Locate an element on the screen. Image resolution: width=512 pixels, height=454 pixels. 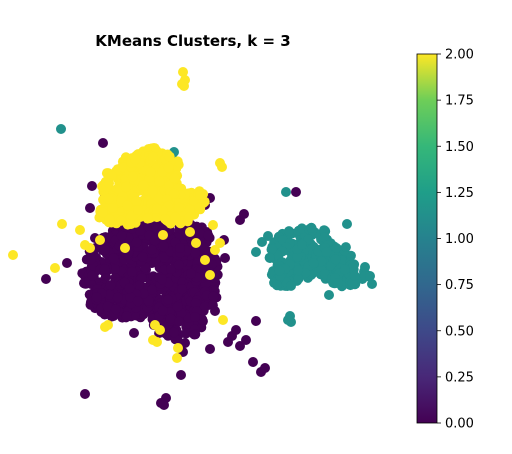
colorbar-tick-label: 0.50 is located at coordinates (459, 331).